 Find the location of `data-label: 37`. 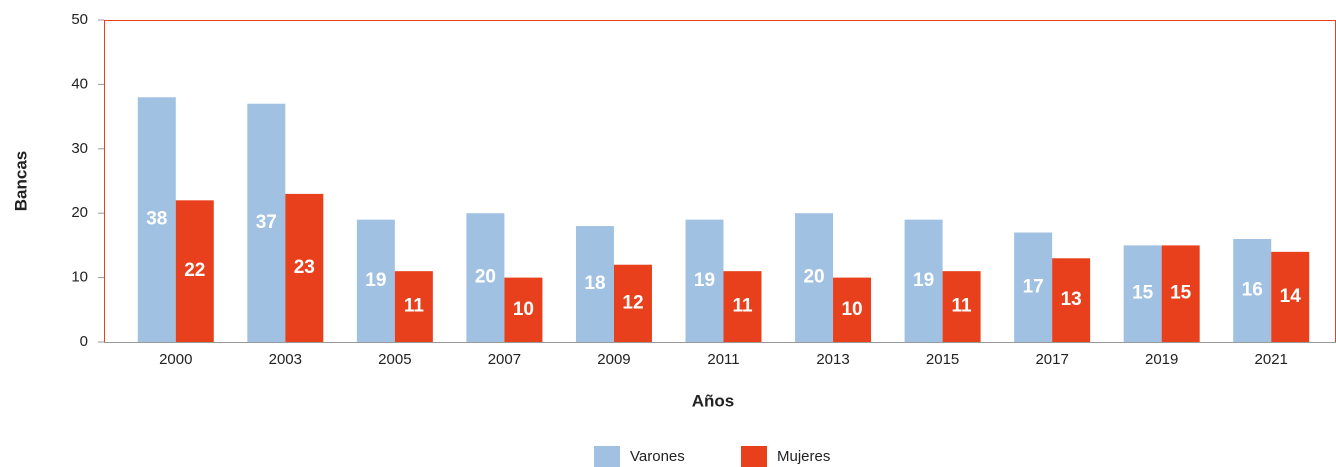

data-label: 37 is located at coordinates (266, 222).